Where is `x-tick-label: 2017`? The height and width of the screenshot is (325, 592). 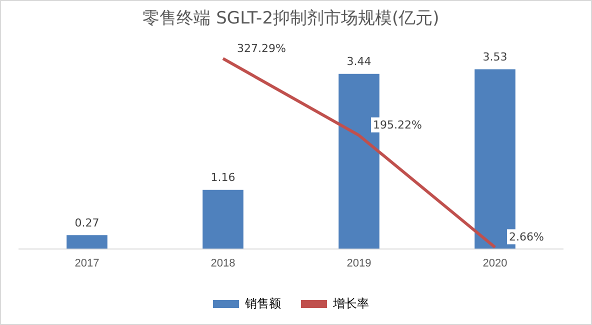 x-tick-label: 2017 is located at coordinates (87, 263).